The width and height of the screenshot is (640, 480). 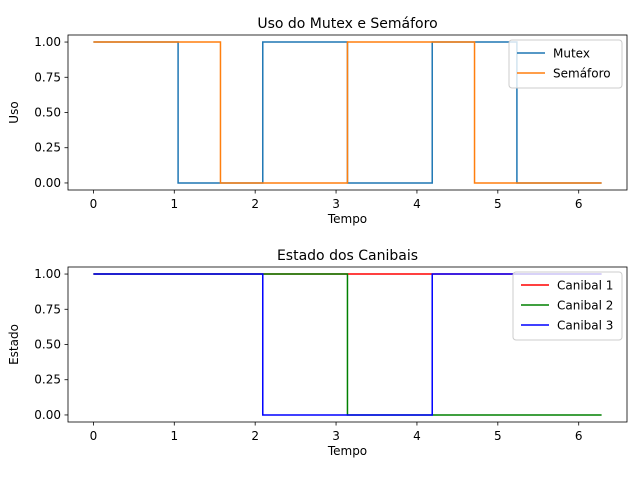 I want to click on chart-1-ytick-label: 1.00, so click(x=47, y=42).